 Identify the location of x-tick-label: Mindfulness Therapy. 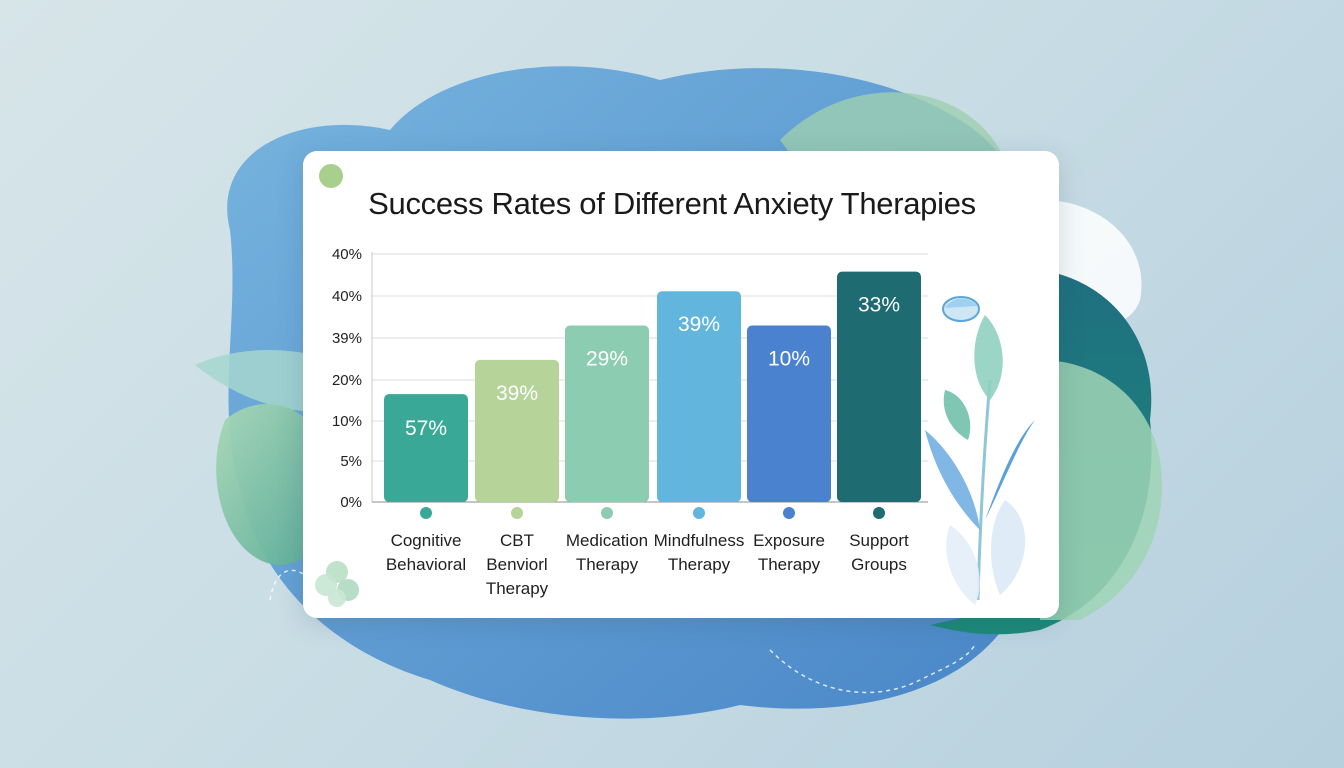
(699, 553).